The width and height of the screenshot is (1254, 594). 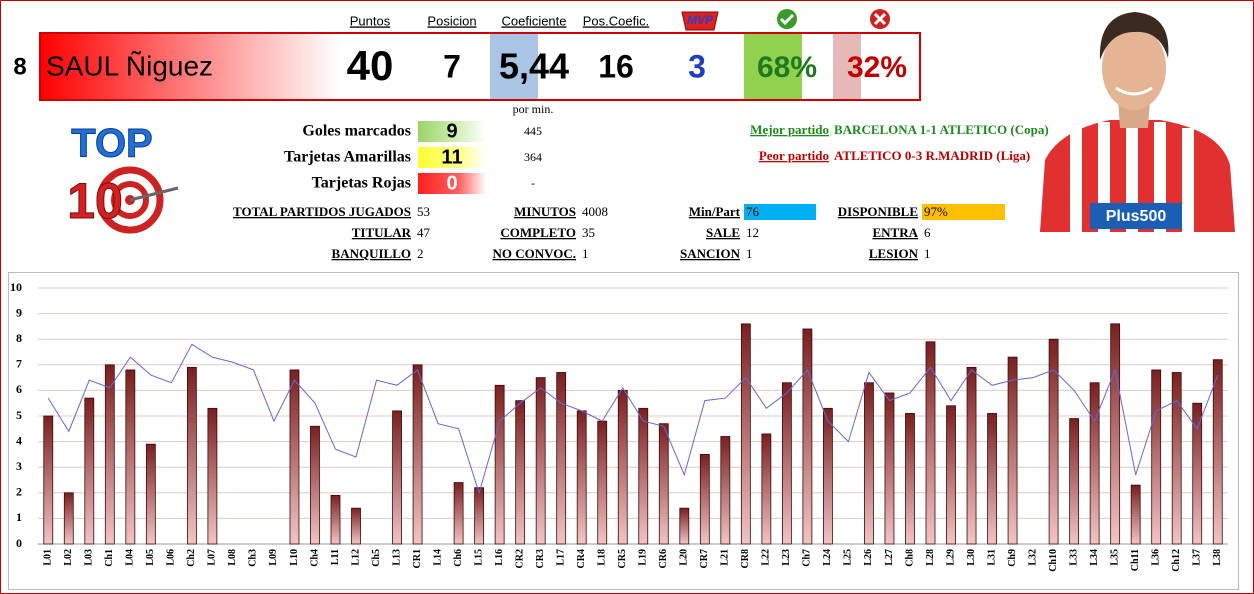 What do you see at coordinates (663, 558) in the screenshot?
I see `x-tick-label: CR6` at bounding box center [663, 558].